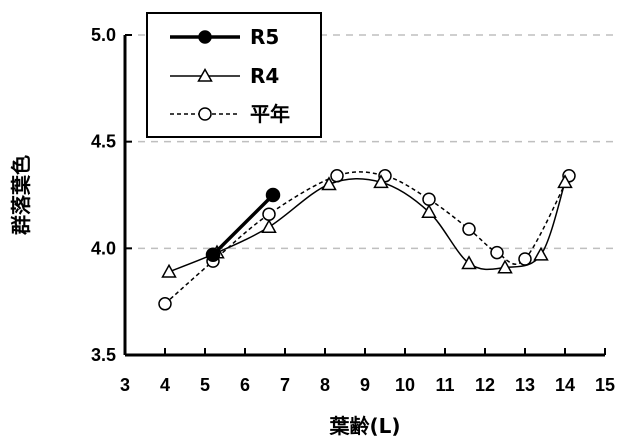 The image size is (617, 439). I want to click on x-tick-label-6: 6, so click(245, 385).